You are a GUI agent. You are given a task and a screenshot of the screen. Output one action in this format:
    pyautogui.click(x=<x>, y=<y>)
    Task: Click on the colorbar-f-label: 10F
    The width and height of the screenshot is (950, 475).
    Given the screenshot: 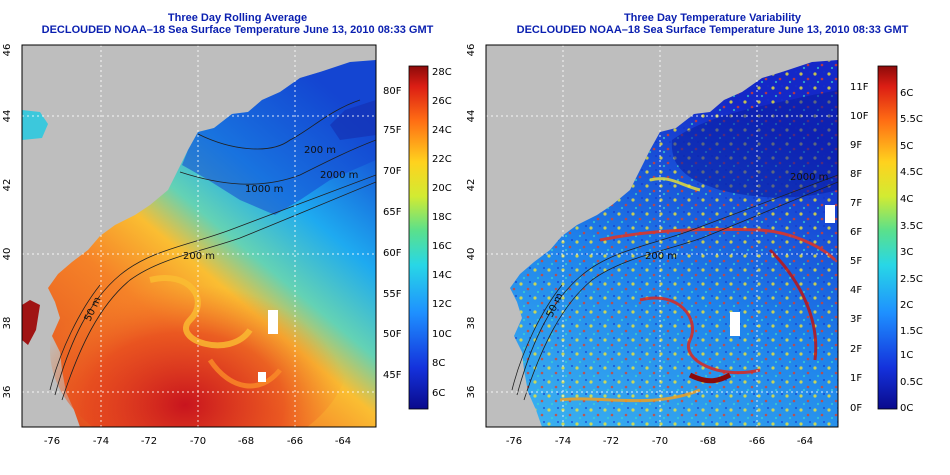 What is the action you would take?
    pyautogui.click(x=859, y=116)
    